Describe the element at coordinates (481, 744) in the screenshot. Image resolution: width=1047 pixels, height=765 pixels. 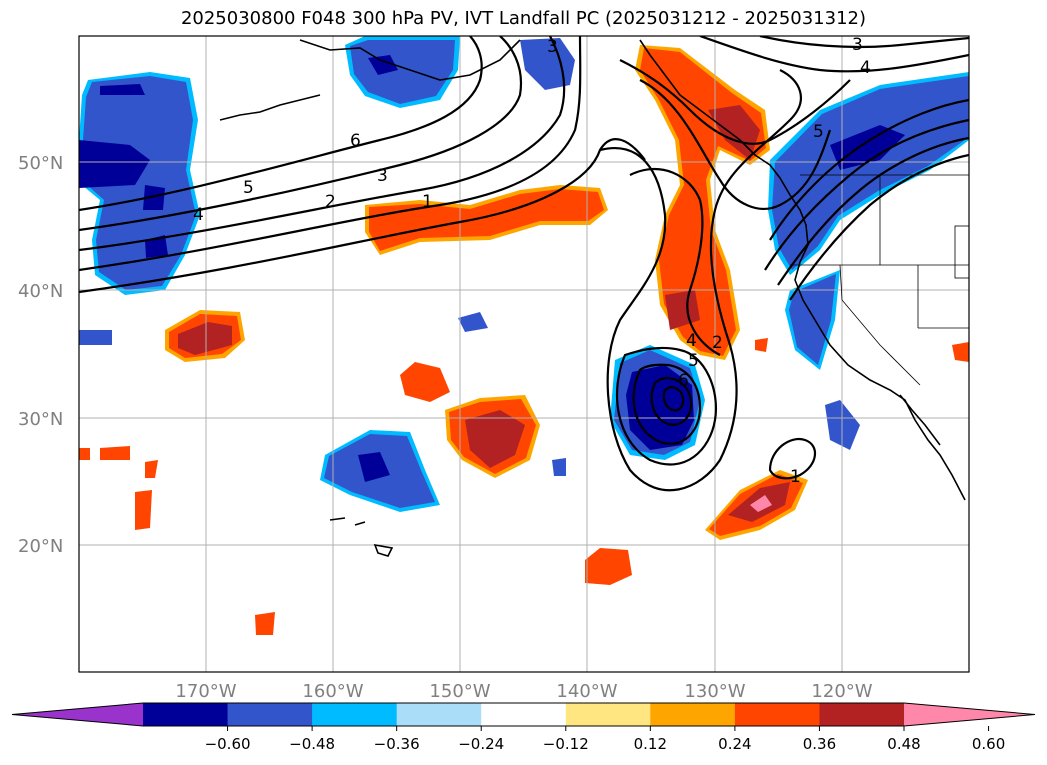
I see `colorbar-tick-label: −0.24` at that location.